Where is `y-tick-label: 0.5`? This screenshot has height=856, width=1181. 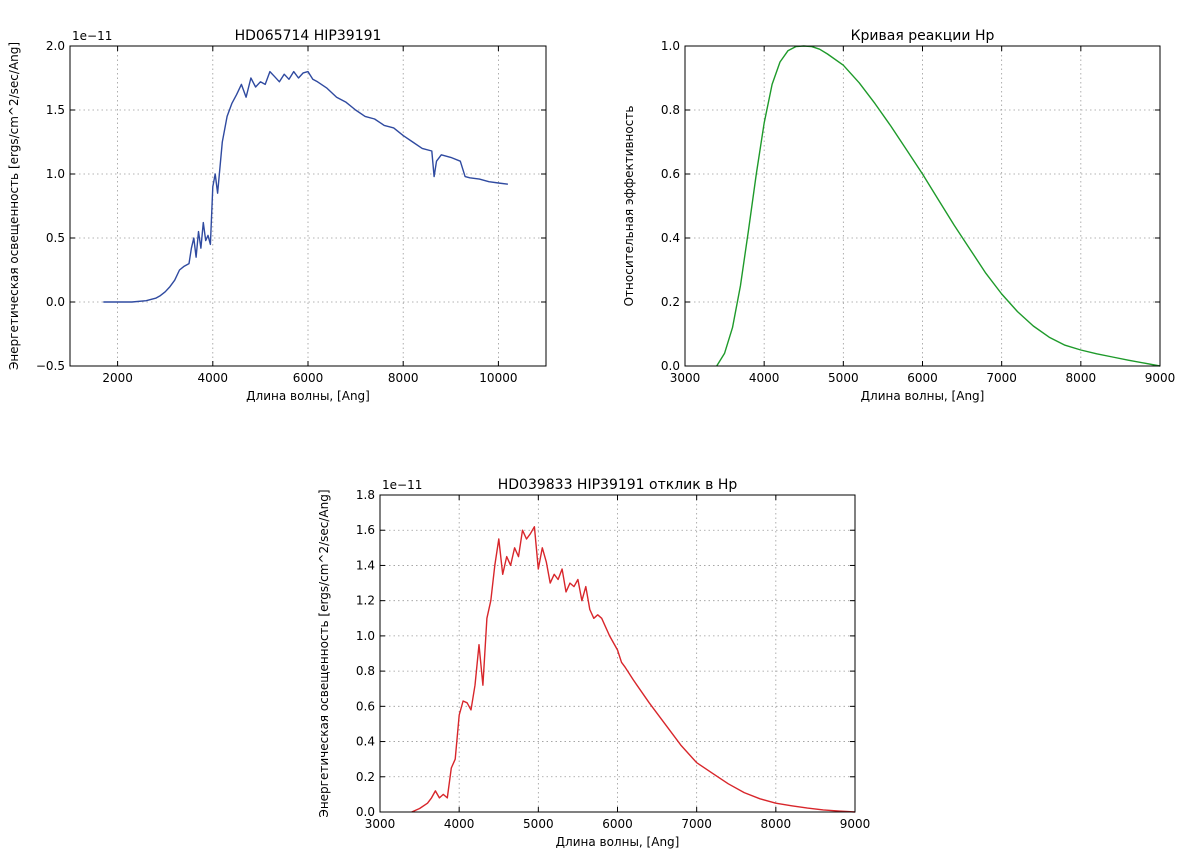 y-tick-label: 0.5 is located at coordinates (55, 238).